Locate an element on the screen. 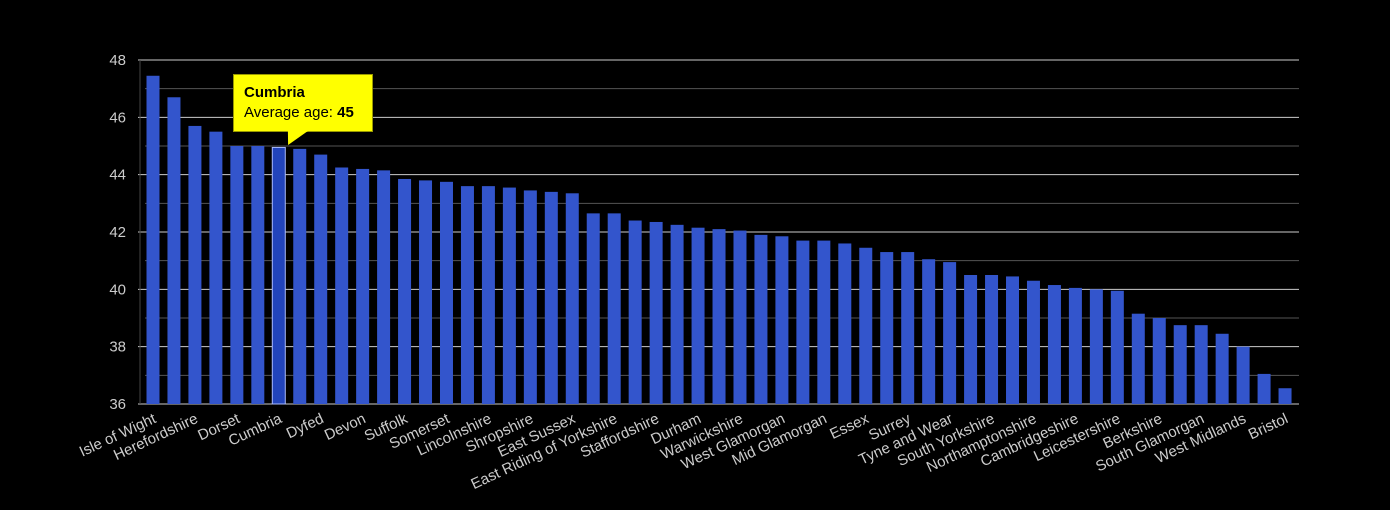 The image size is (1390, 510). tooltip-value: 45 is located at coordinates (345, 112).